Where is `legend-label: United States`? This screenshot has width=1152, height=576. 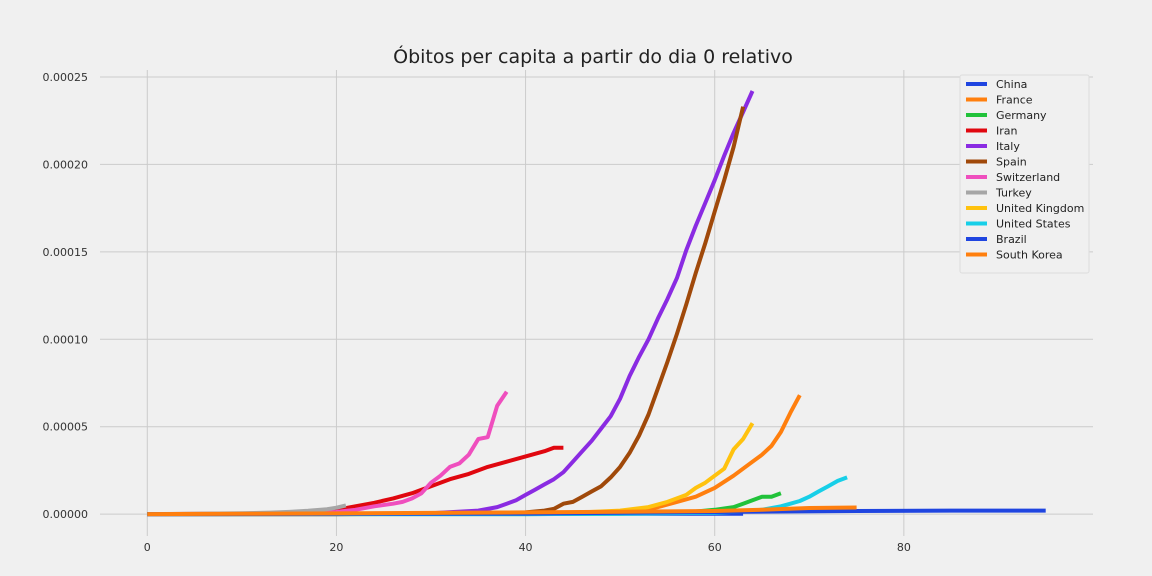
legend-label: United States is located at coordinates (1033, 224).